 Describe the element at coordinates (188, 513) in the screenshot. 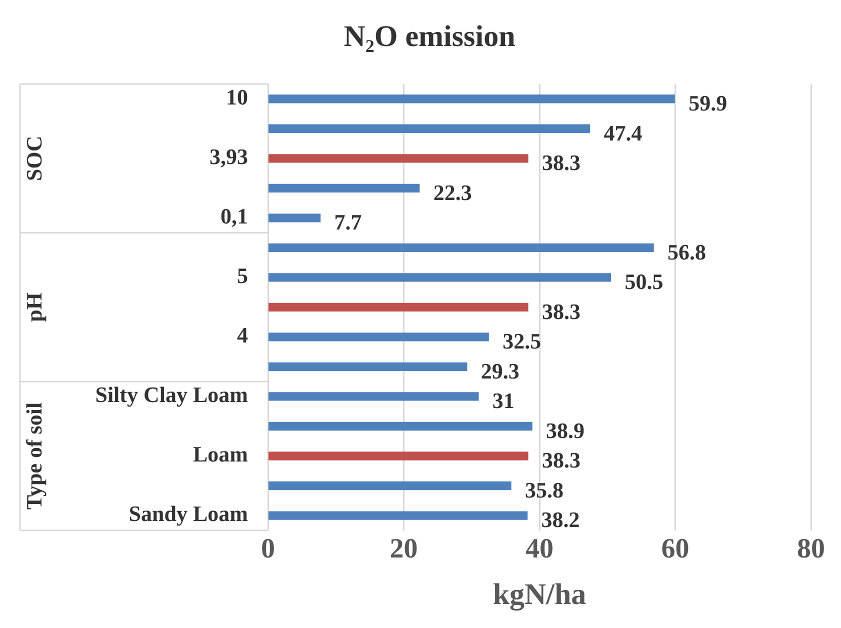

I see `y-tick-label: Sandy Loam` at that location.